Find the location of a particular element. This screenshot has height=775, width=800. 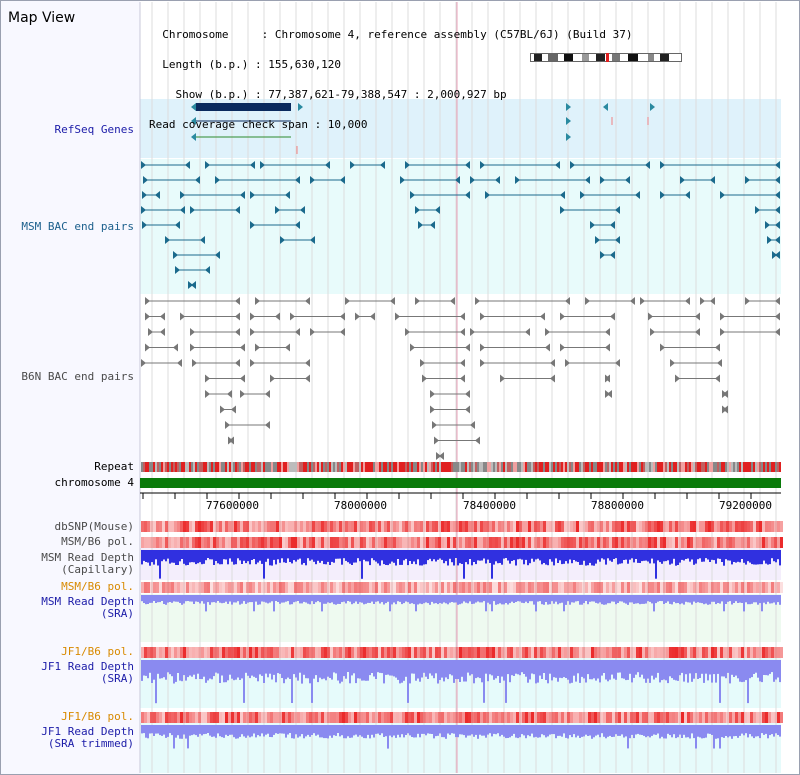

jf1-depth-trim-label-1: JF1 Read Depth is located at coordinates (87, 731).